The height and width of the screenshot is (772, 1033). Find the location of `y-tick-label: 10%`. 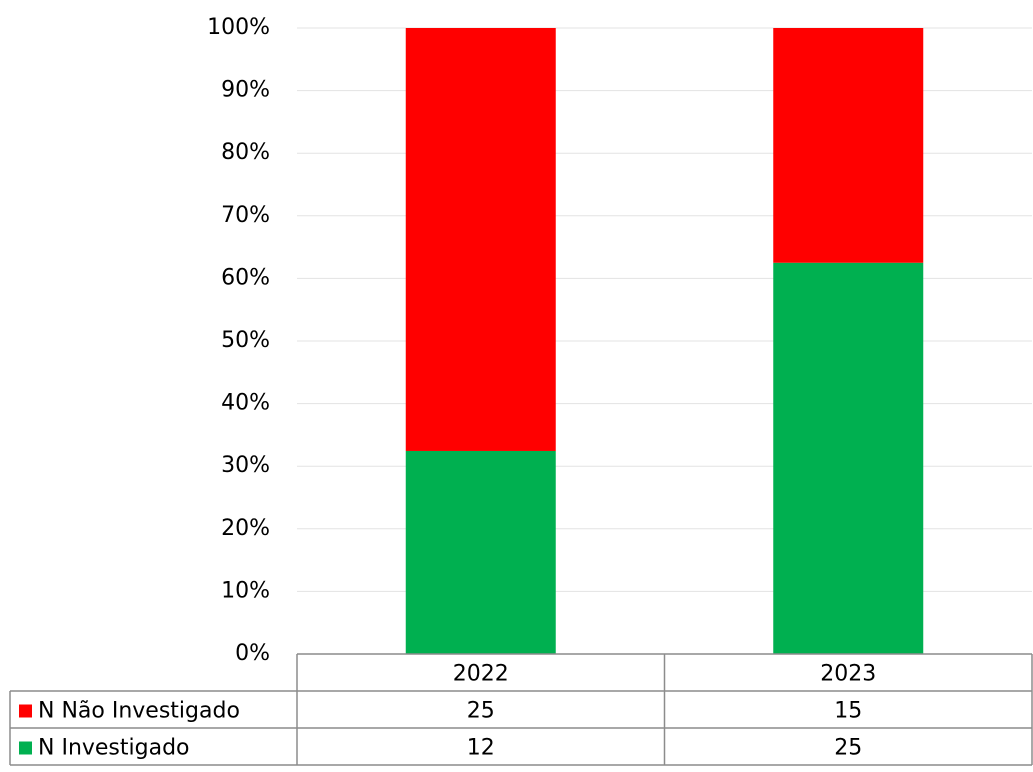

y-tick-label: 10% is located at coordinates (245, 590).